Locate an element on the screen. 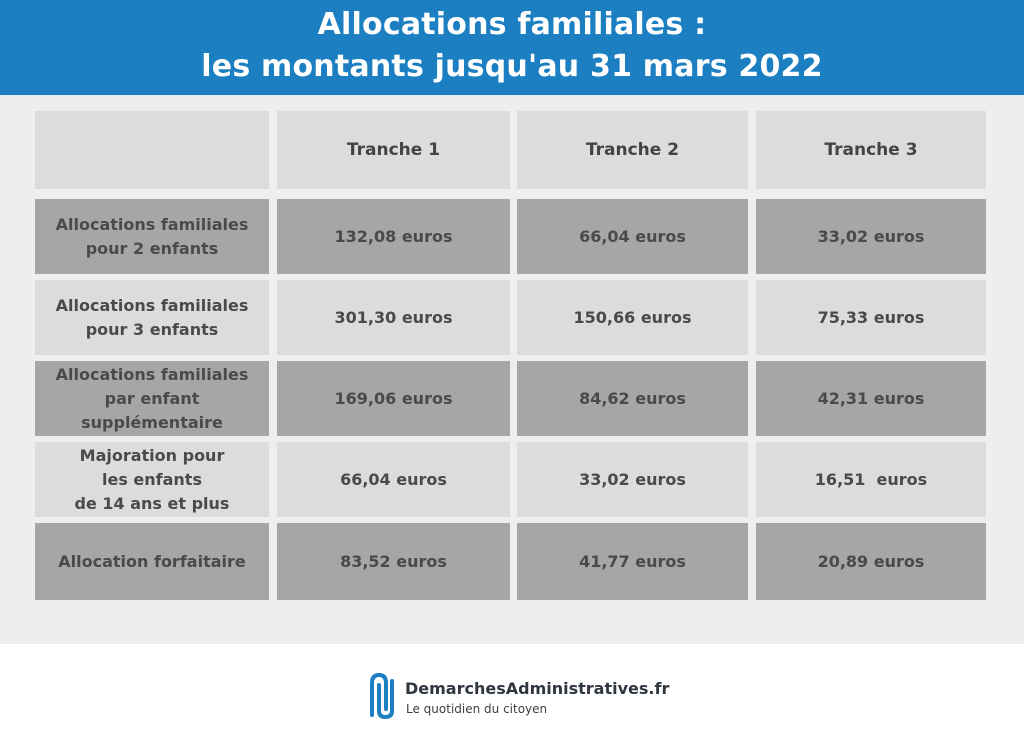 This screenshot has height=738, width=1024. table-cell: 132,08 euros is located at coordinates (393, 236).